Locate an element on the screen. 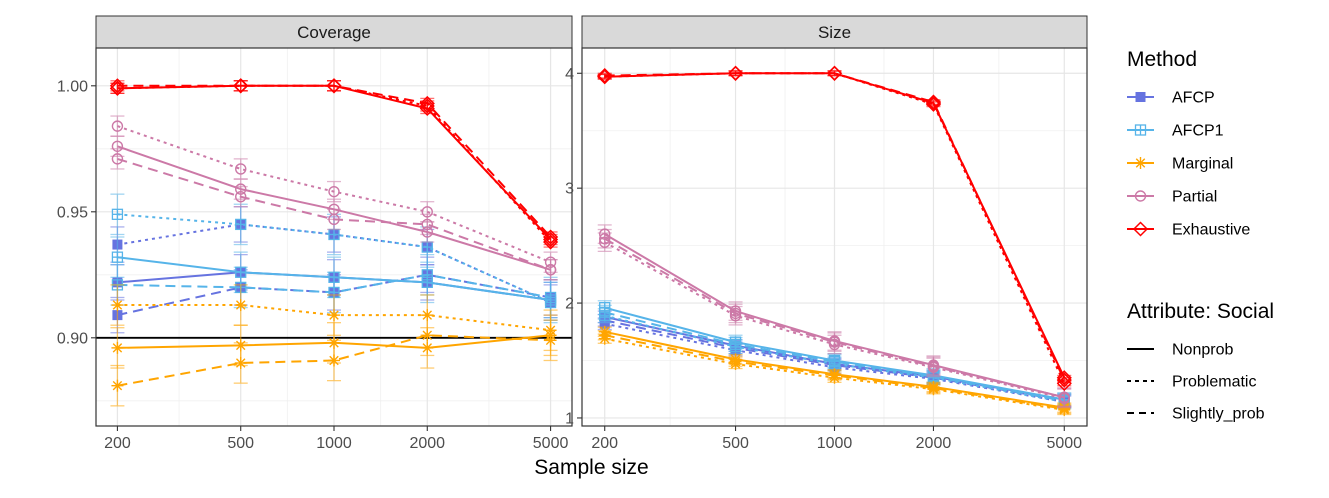 Image resolution: width=1329 pixels, height=498 pixels. y-tick-label: 3 is located at coordinates (569, 189).